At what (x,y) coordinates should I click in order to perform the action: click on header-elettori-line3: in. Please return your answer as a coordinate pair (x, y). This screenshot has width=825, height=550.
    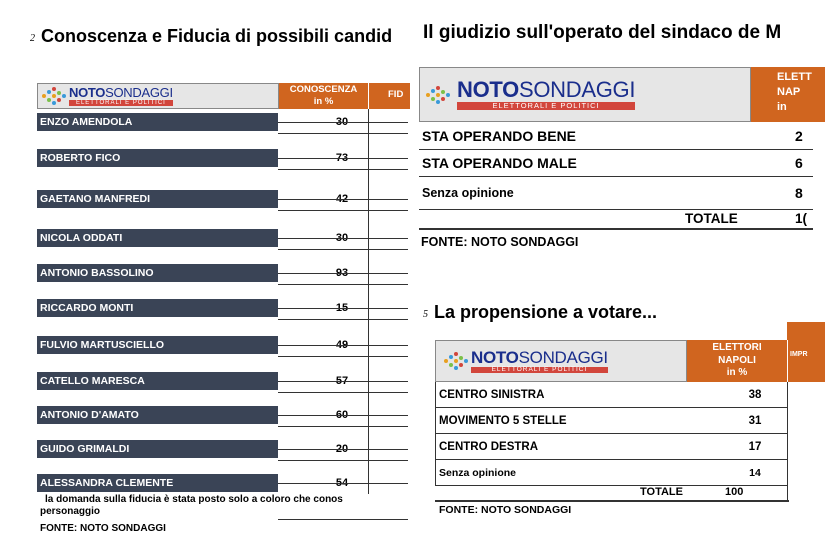
    Looking at the image, I should click on (782, 107).